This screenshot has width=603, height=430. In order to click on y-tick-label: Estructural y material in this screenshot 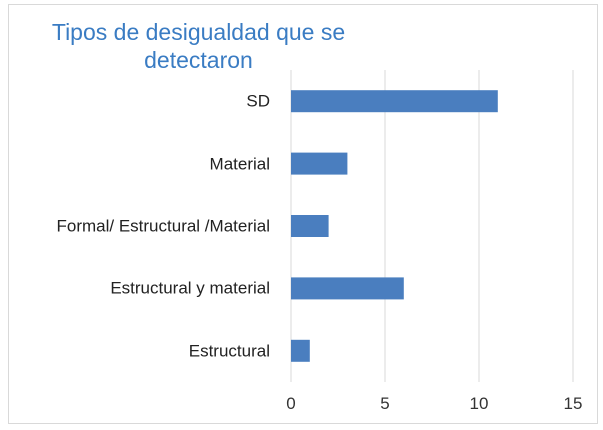, I will do `click(157, 288)`.